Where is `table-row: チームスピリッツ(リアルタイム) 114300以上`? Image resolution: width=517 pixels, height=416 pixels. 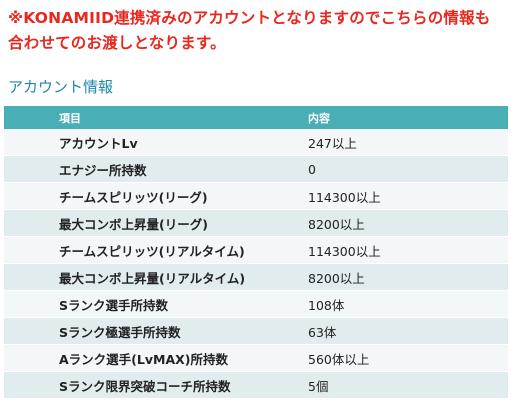 table-row: チームスピリッツ(リアルタイム) 114300以上 is located at coordinates (256, 250).